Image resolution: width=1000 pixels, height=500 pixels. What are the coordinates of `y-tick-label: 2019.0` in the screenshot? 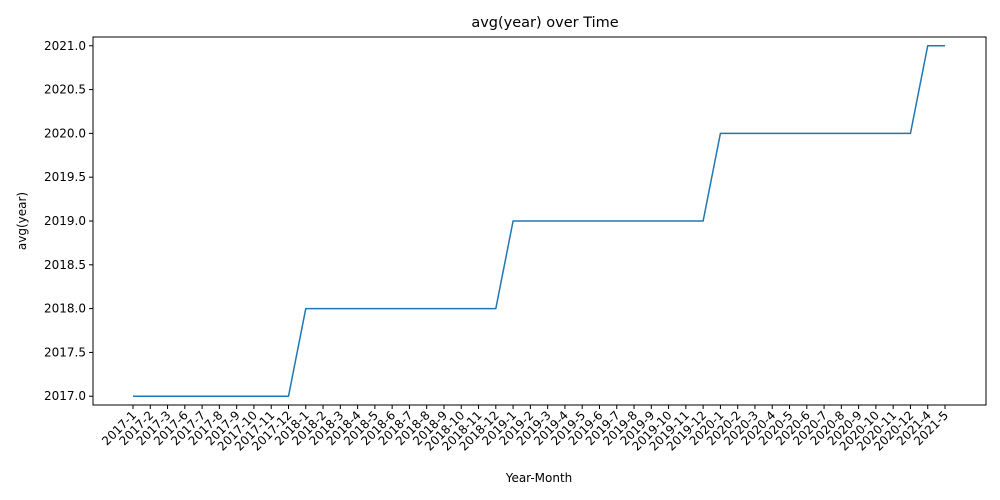 It's located at (65, 221).